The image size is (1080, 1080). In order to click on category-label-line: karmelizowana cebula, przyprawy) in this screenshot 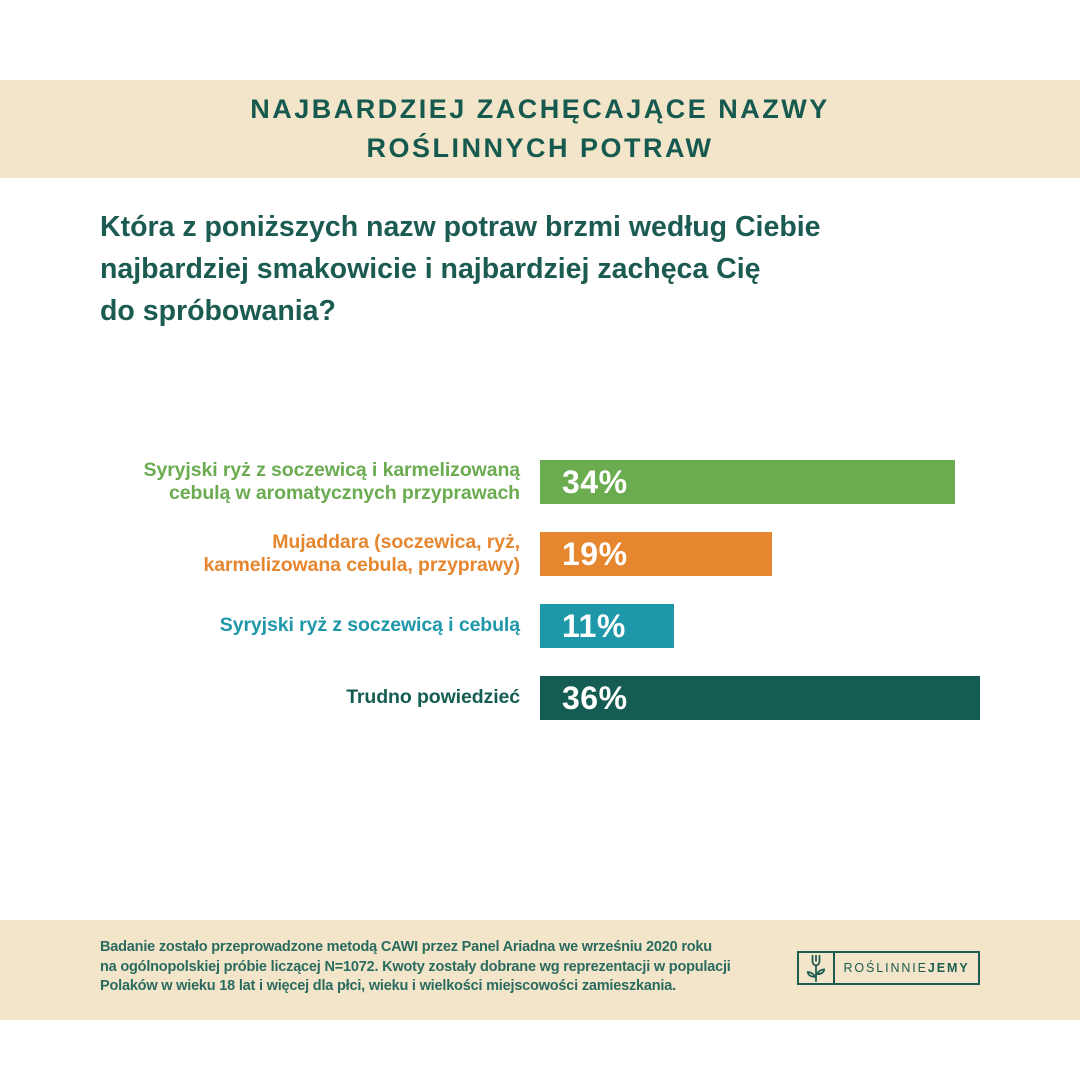, I will do `click(361, 565)`.